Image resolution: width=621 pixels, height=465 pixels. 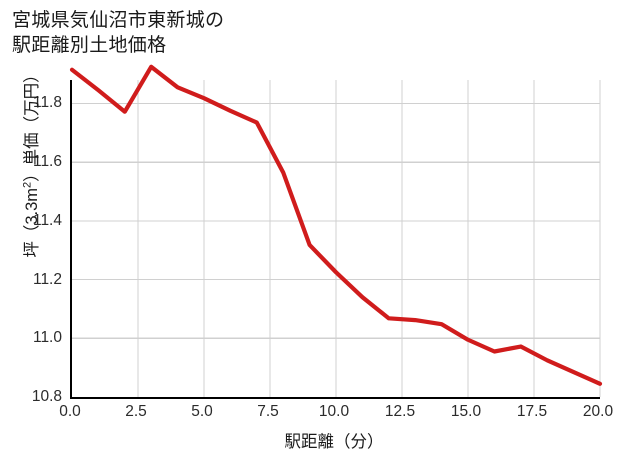 What do you see at coordinates (268, 411) in the screenshot?
I see `x-tick-label: 7.5` at bounding box center [268, 411].